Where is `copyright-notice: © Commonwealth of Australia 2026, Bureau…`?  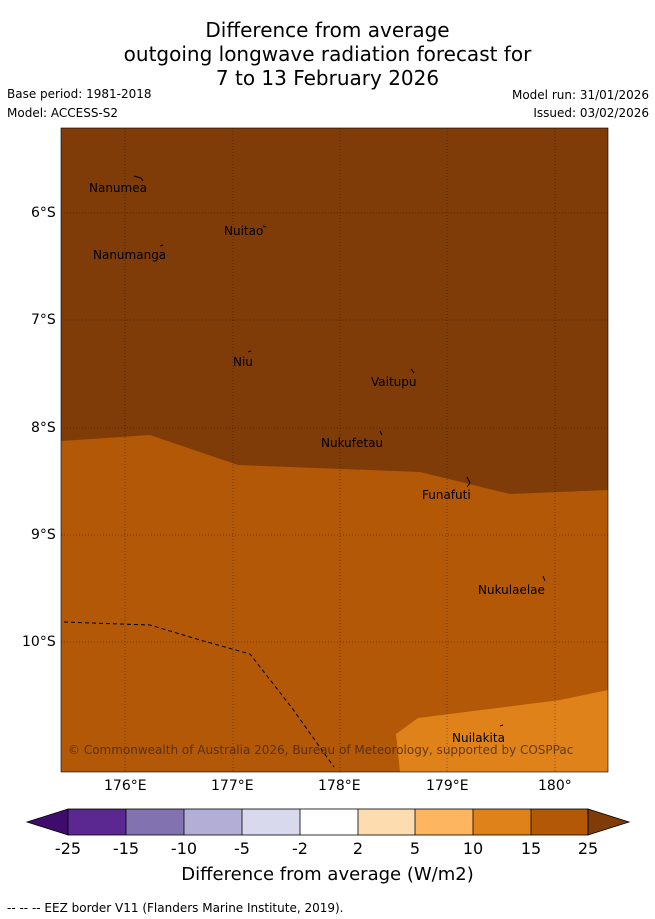
copyright-notice: © Commonwealth of Australia 2026, Bureau… is located at coordinates (320, 750).